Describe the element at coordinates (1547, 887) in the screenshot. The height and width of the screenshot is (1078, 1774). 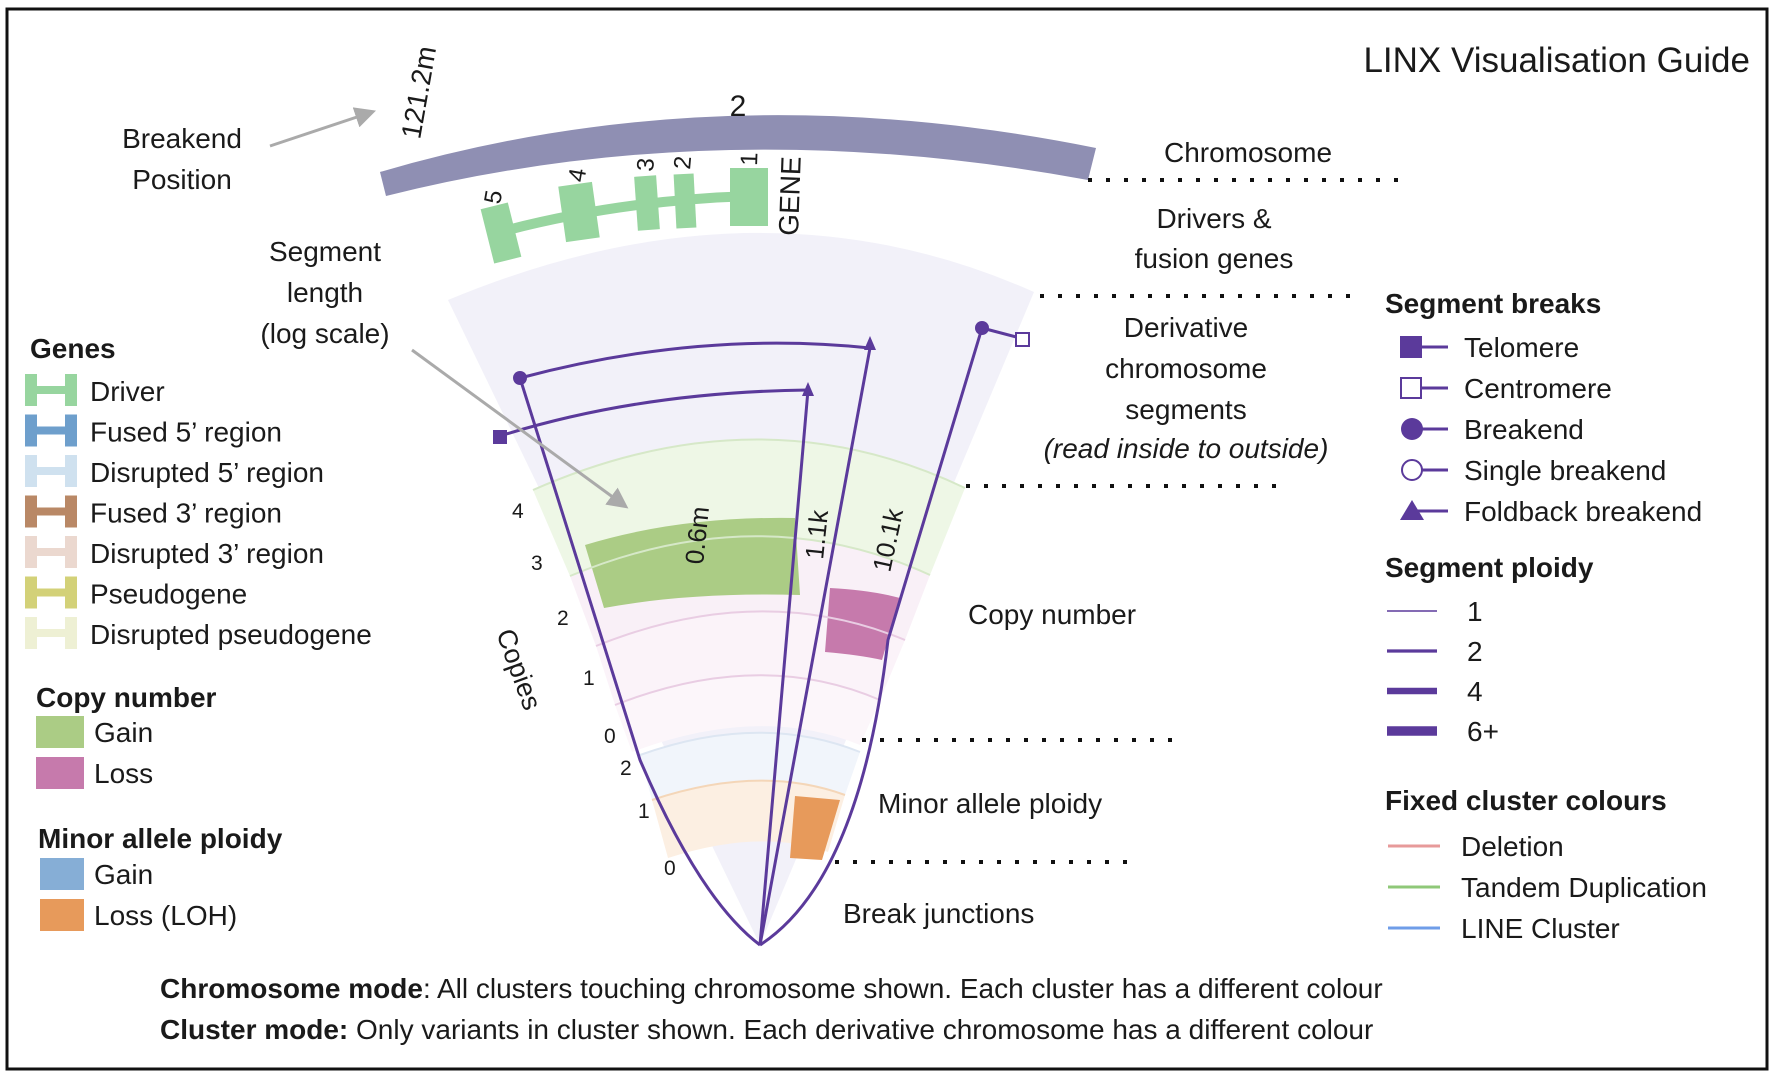
I see `legend-cluster-item: Tandem Duplication` at that location.